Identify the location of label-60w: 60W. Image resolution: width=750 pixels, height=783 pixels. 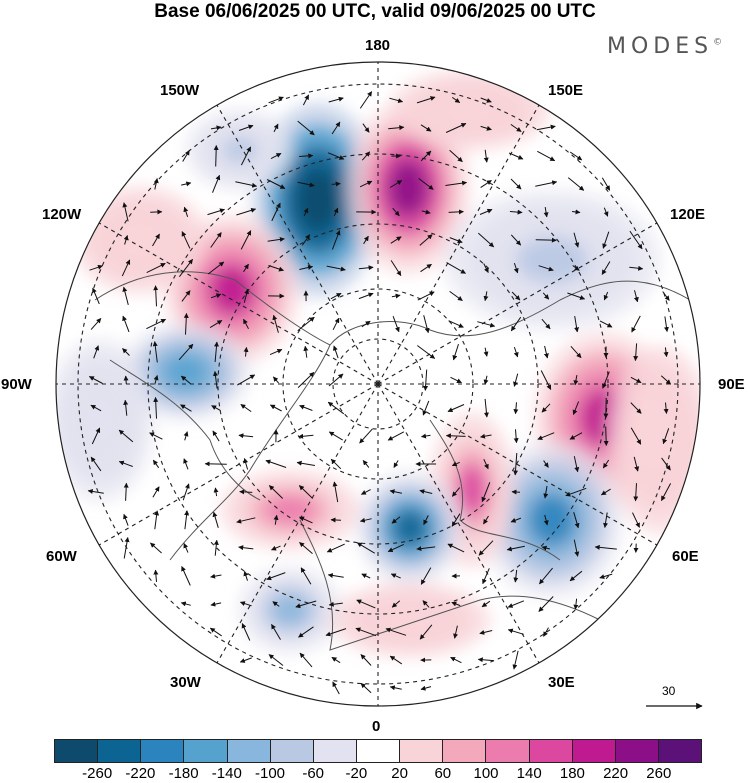
(61, 556).